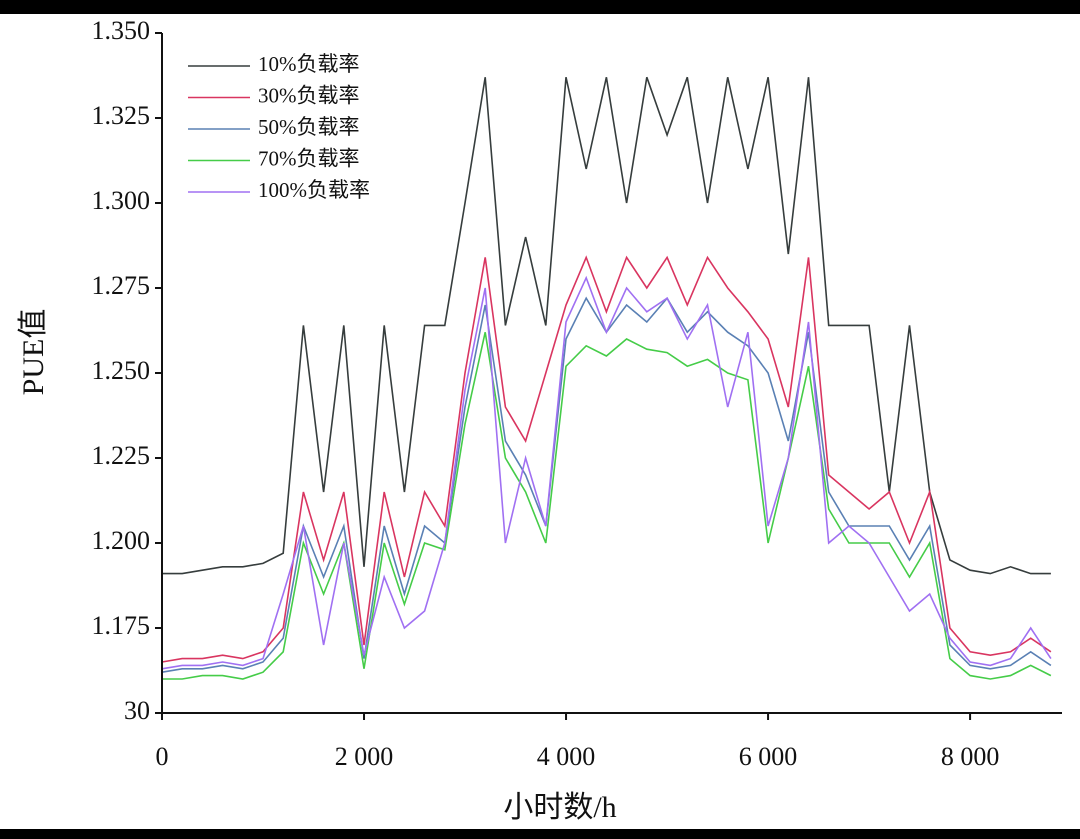 This screenshot has width=1080, height=839. What do you see at coordinates (309, 95) in the screenshot?
I see `legend-label: 30%负载率` at bounding box center [309, 95].